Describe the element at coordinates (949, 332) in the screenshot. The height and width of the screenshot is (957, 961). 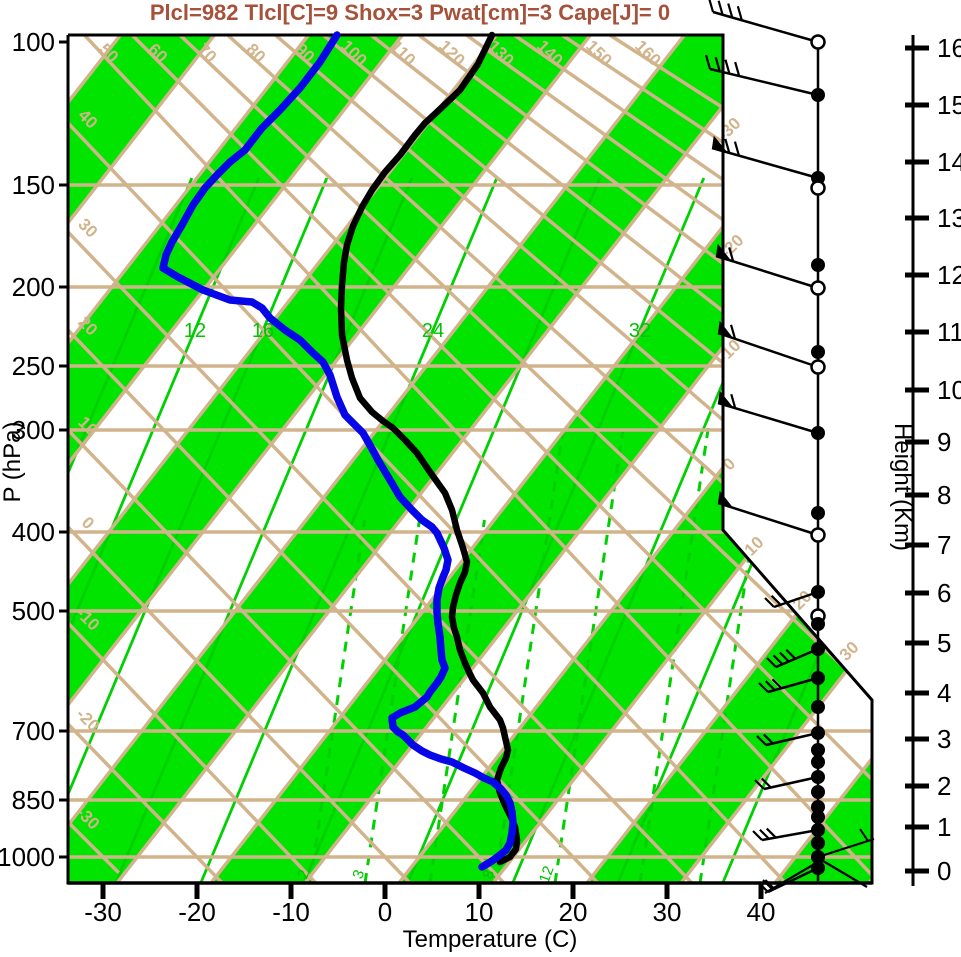
I see `height-tick-label: 11` at that location.